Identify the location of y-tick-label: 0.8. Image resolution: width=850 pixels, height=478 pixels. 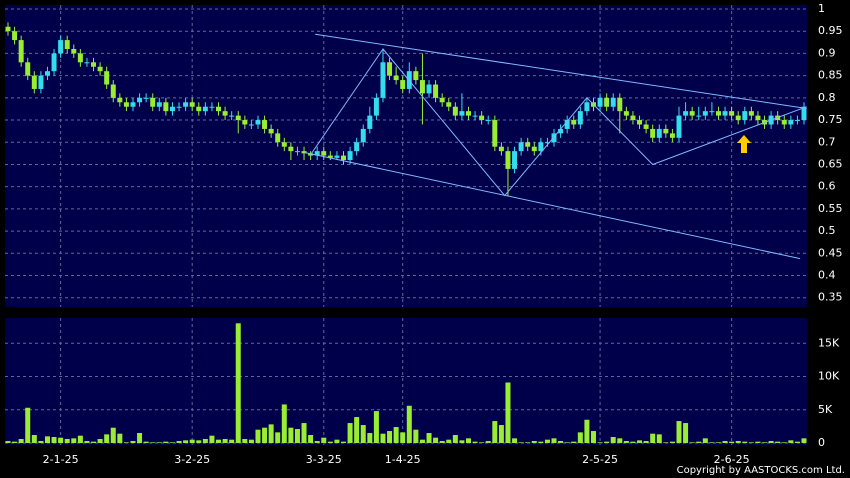
(827, 97).